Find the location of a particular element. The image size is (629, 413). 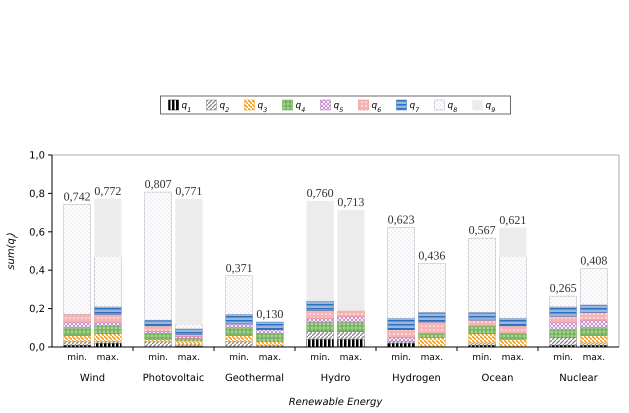

text: Hydro is located at coordinates (335, 378).